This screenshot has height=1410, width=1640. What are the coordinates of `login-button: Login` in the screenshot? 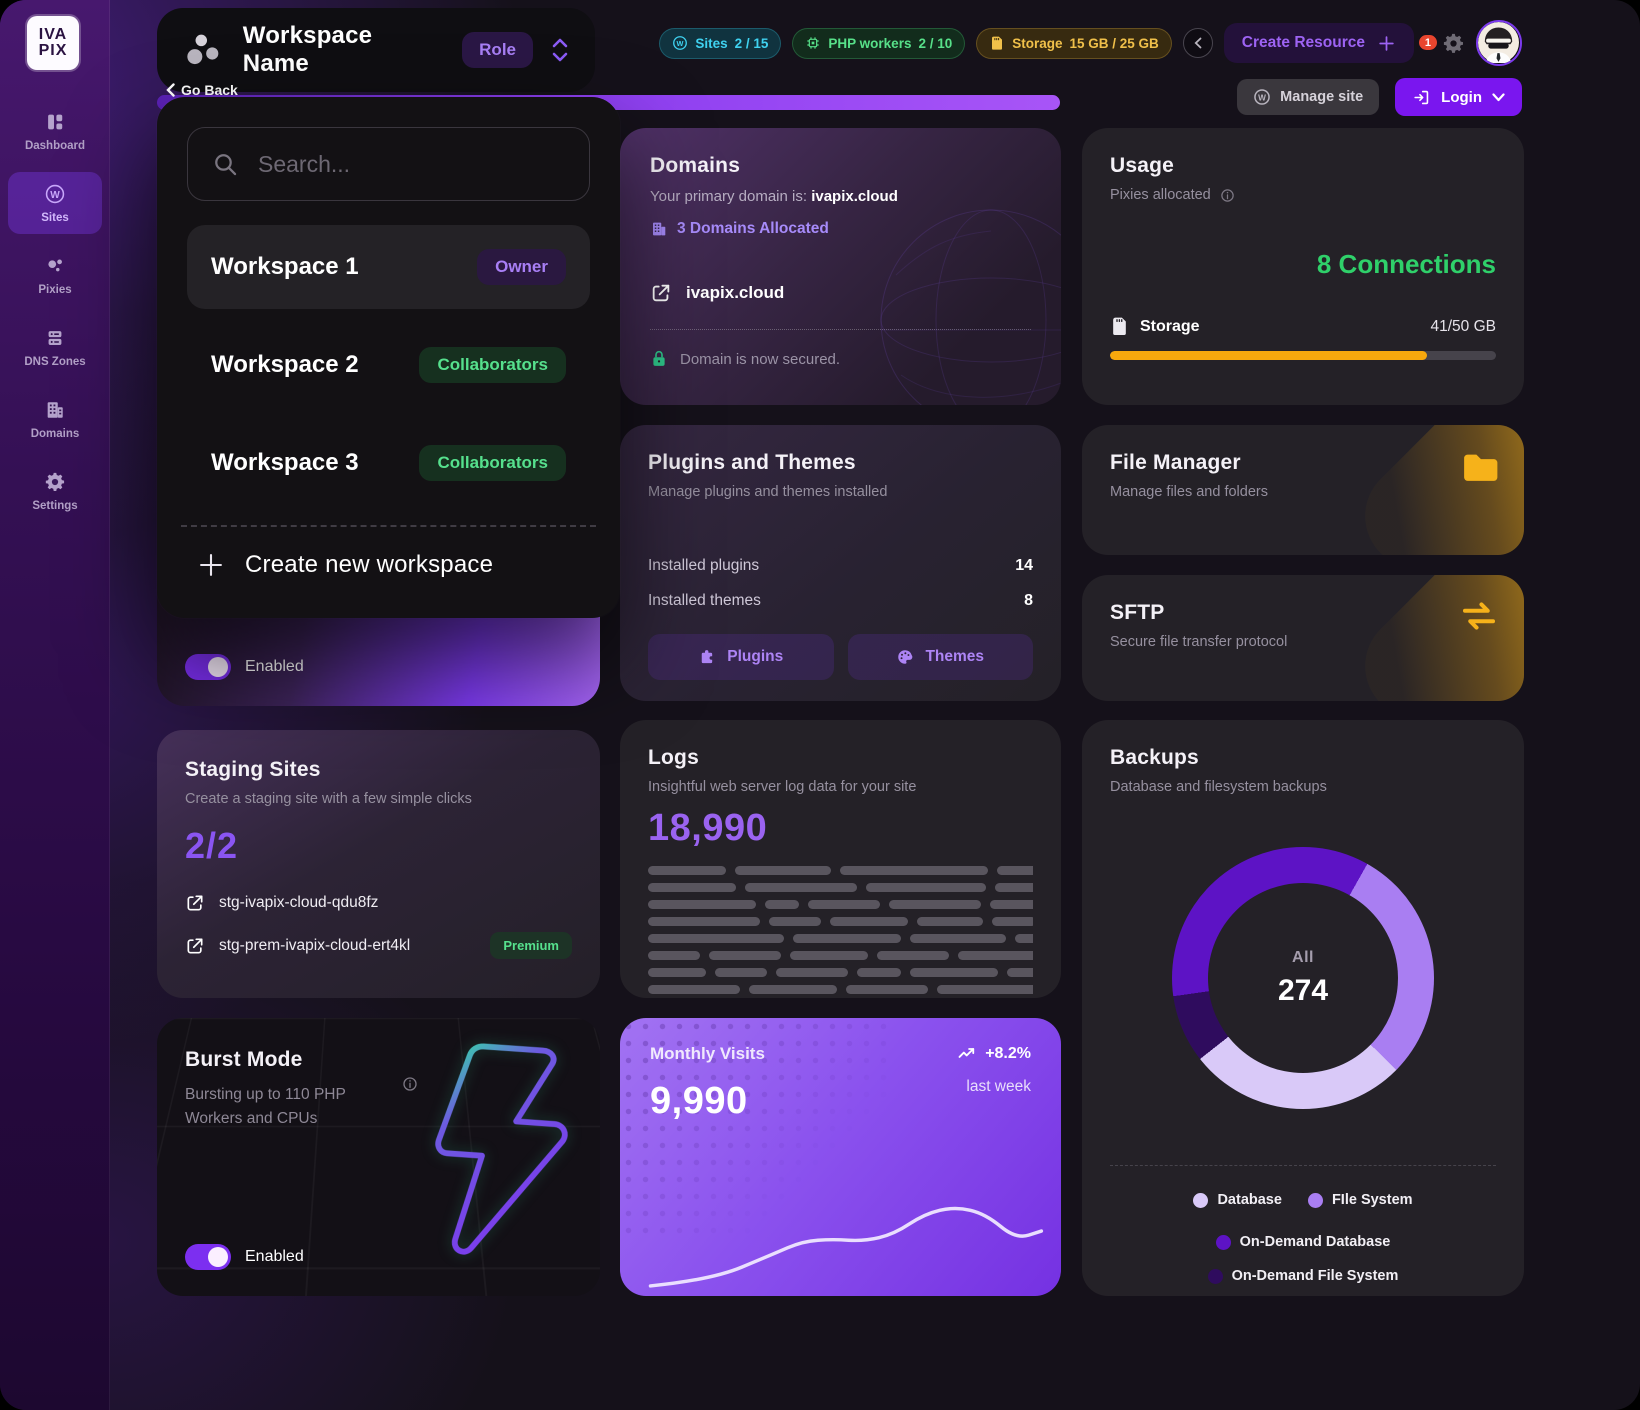 It's located at (1458, 97).